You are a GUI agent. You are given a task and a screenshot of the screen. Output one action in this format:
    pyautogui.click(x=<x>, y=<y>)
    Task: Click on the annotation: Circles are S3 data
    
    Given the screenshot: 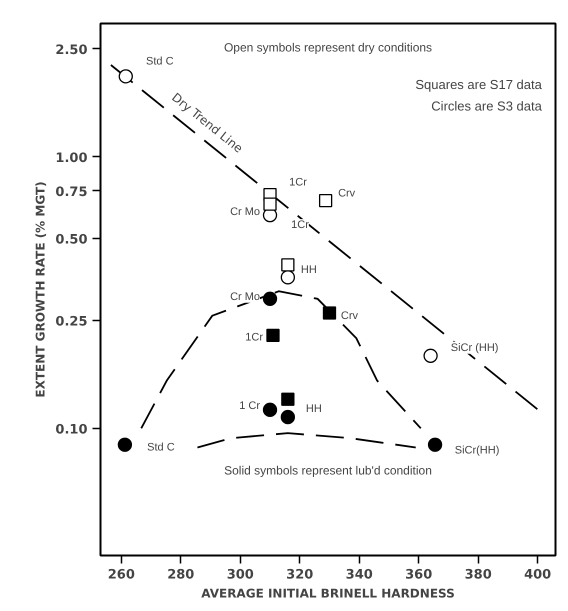 What is the action you would take?
    pyautogui.click(x=487, y=106)
    